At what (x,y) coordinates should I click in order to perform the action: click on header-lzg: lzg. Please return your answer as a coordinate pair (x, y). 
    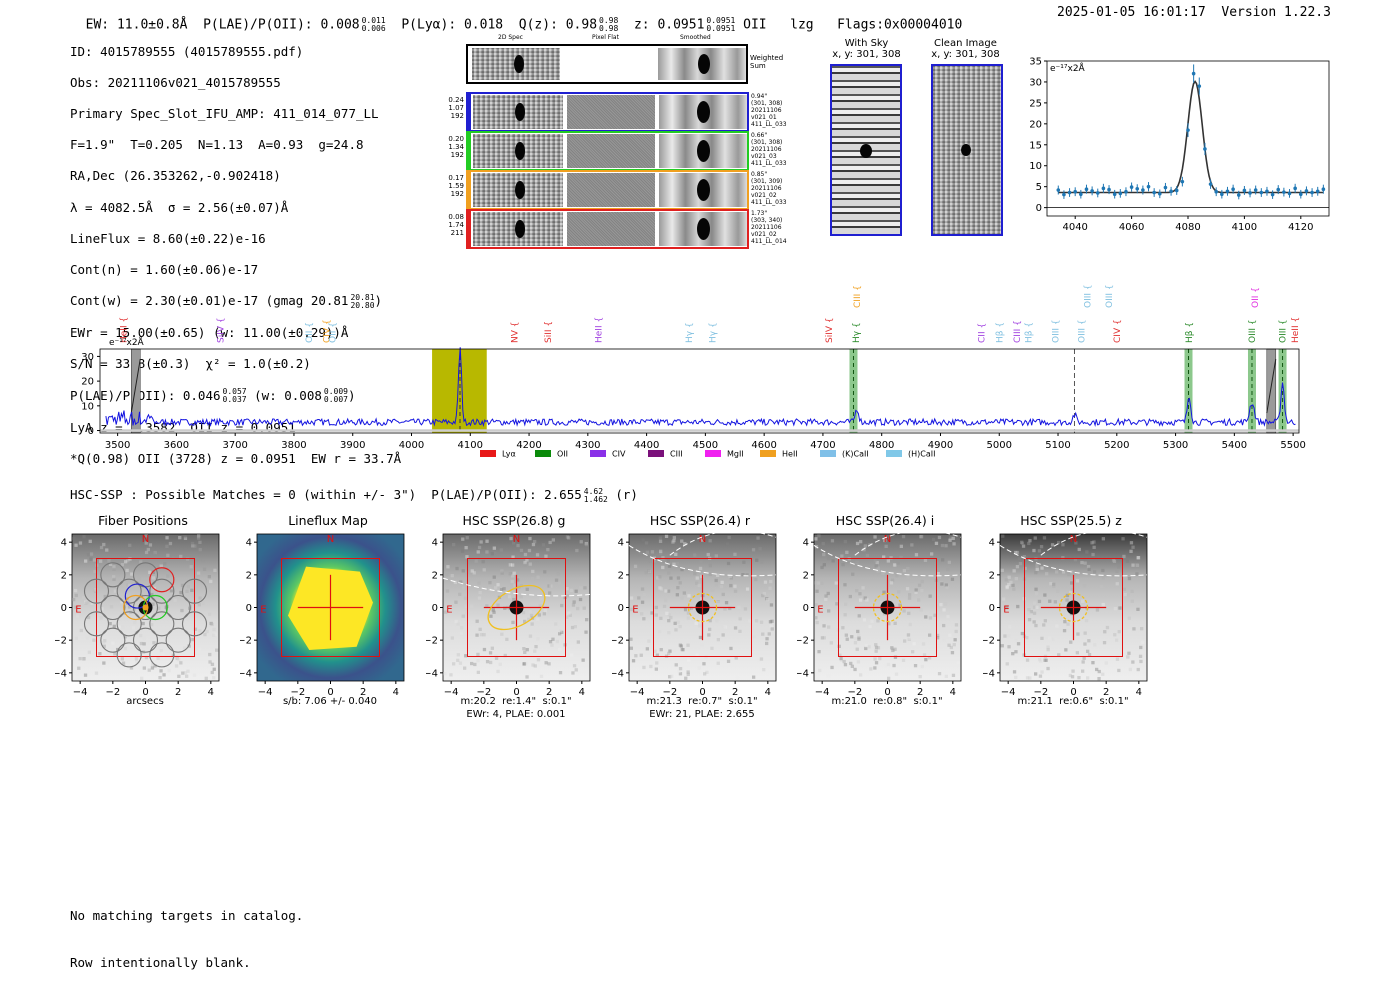
    Looking at the image, I should click on (802, 25).